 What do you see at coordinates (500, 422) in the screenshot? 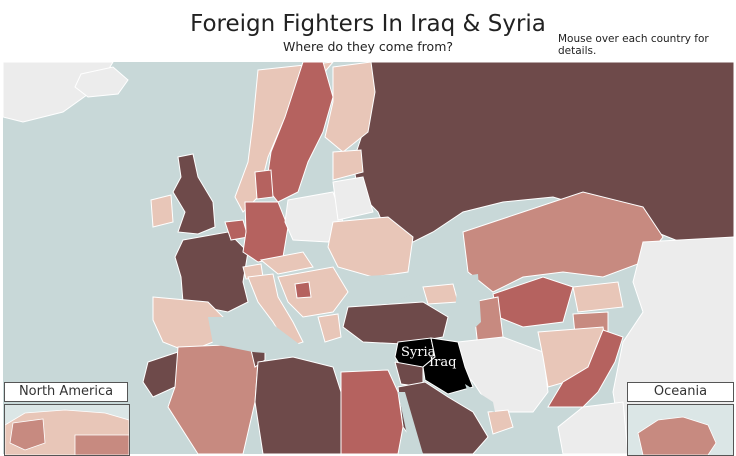
I see `country-gulf-states` at bounding box center [500, 422].